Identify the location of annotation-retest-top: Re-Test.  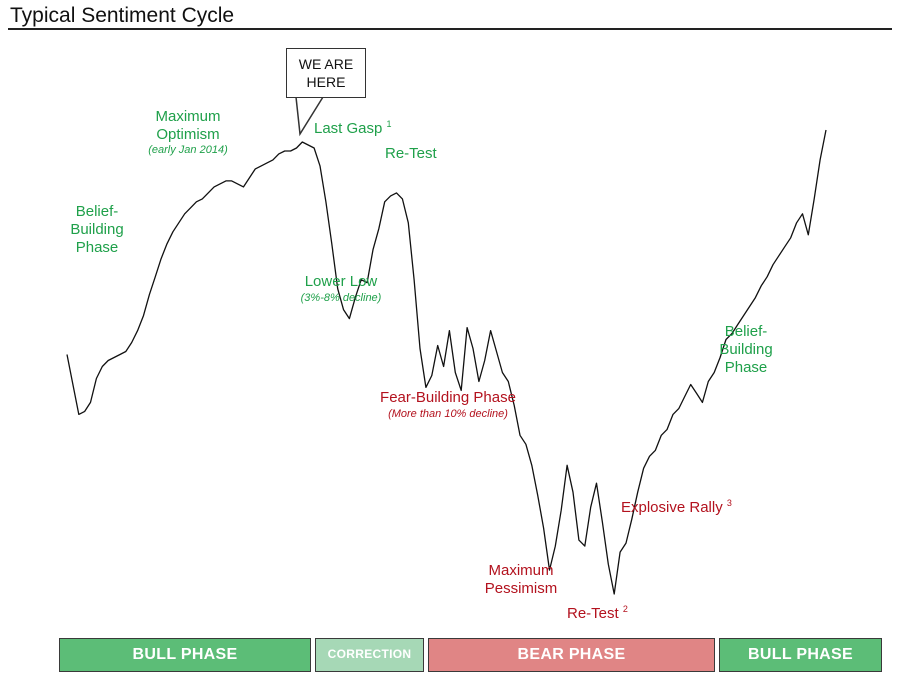
(411, 154).